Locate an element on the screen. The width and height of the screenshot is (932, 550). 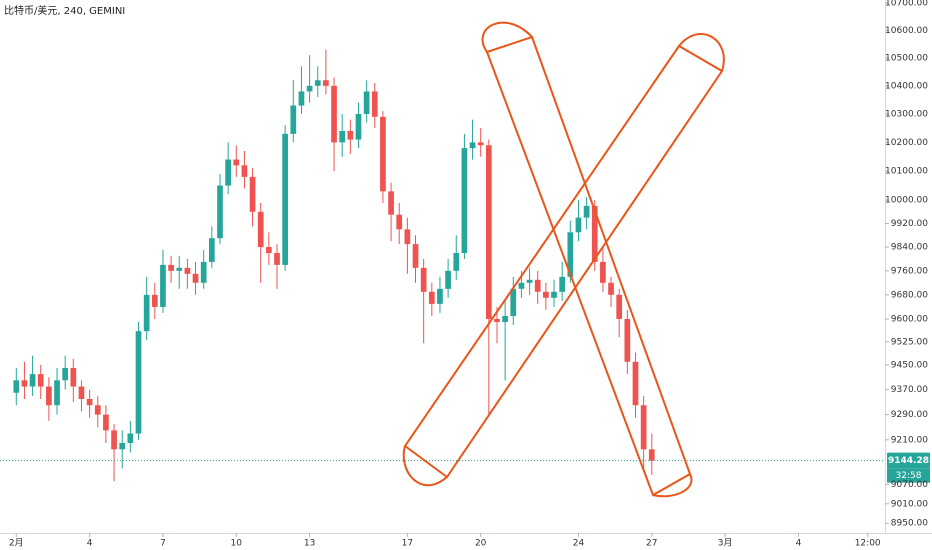
y-tick-label: 9600.00 is located at coordinates (909, 319).